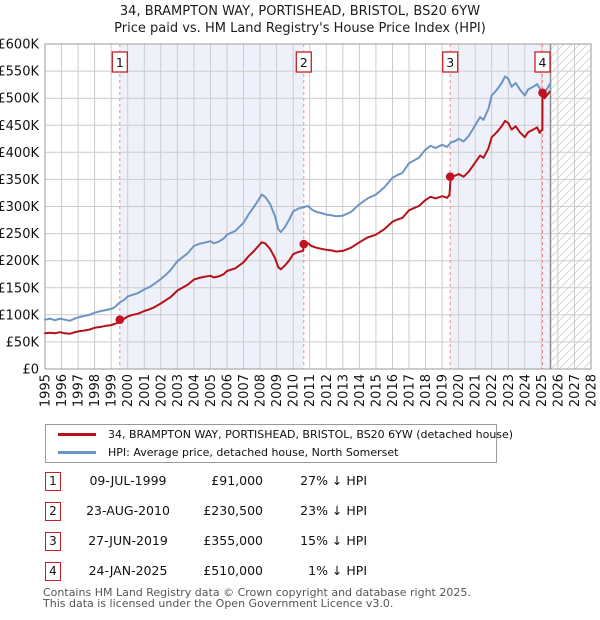 The height and width of the screenshot is (620, 600). What do you see at coordinates (244, 390) in the screenshot?
I see `x-axis-tick-label: 2007` at bounding box center [244, 390].